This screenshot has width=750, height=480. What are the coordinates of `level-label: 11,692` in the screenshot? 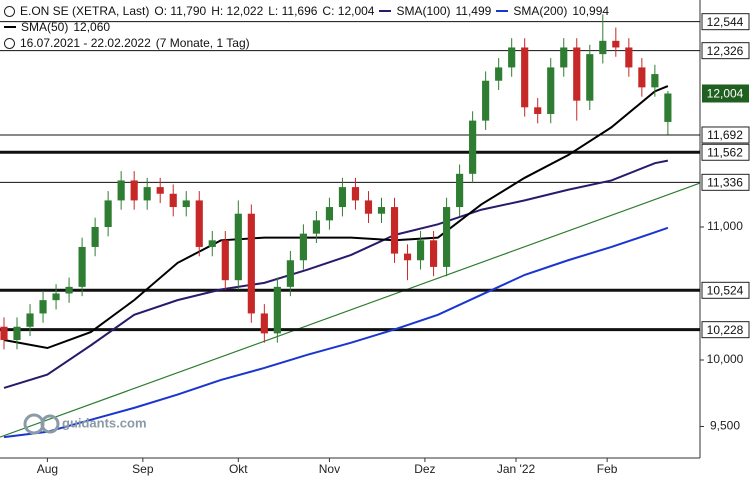 It's located at (725, 135).